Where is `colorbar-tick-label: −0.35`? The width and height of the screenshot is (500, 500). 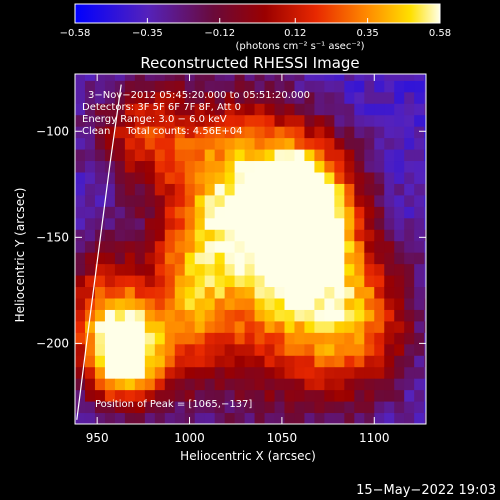 colorbar-tick-label: −0.35 is located at coordinates (147, 33).